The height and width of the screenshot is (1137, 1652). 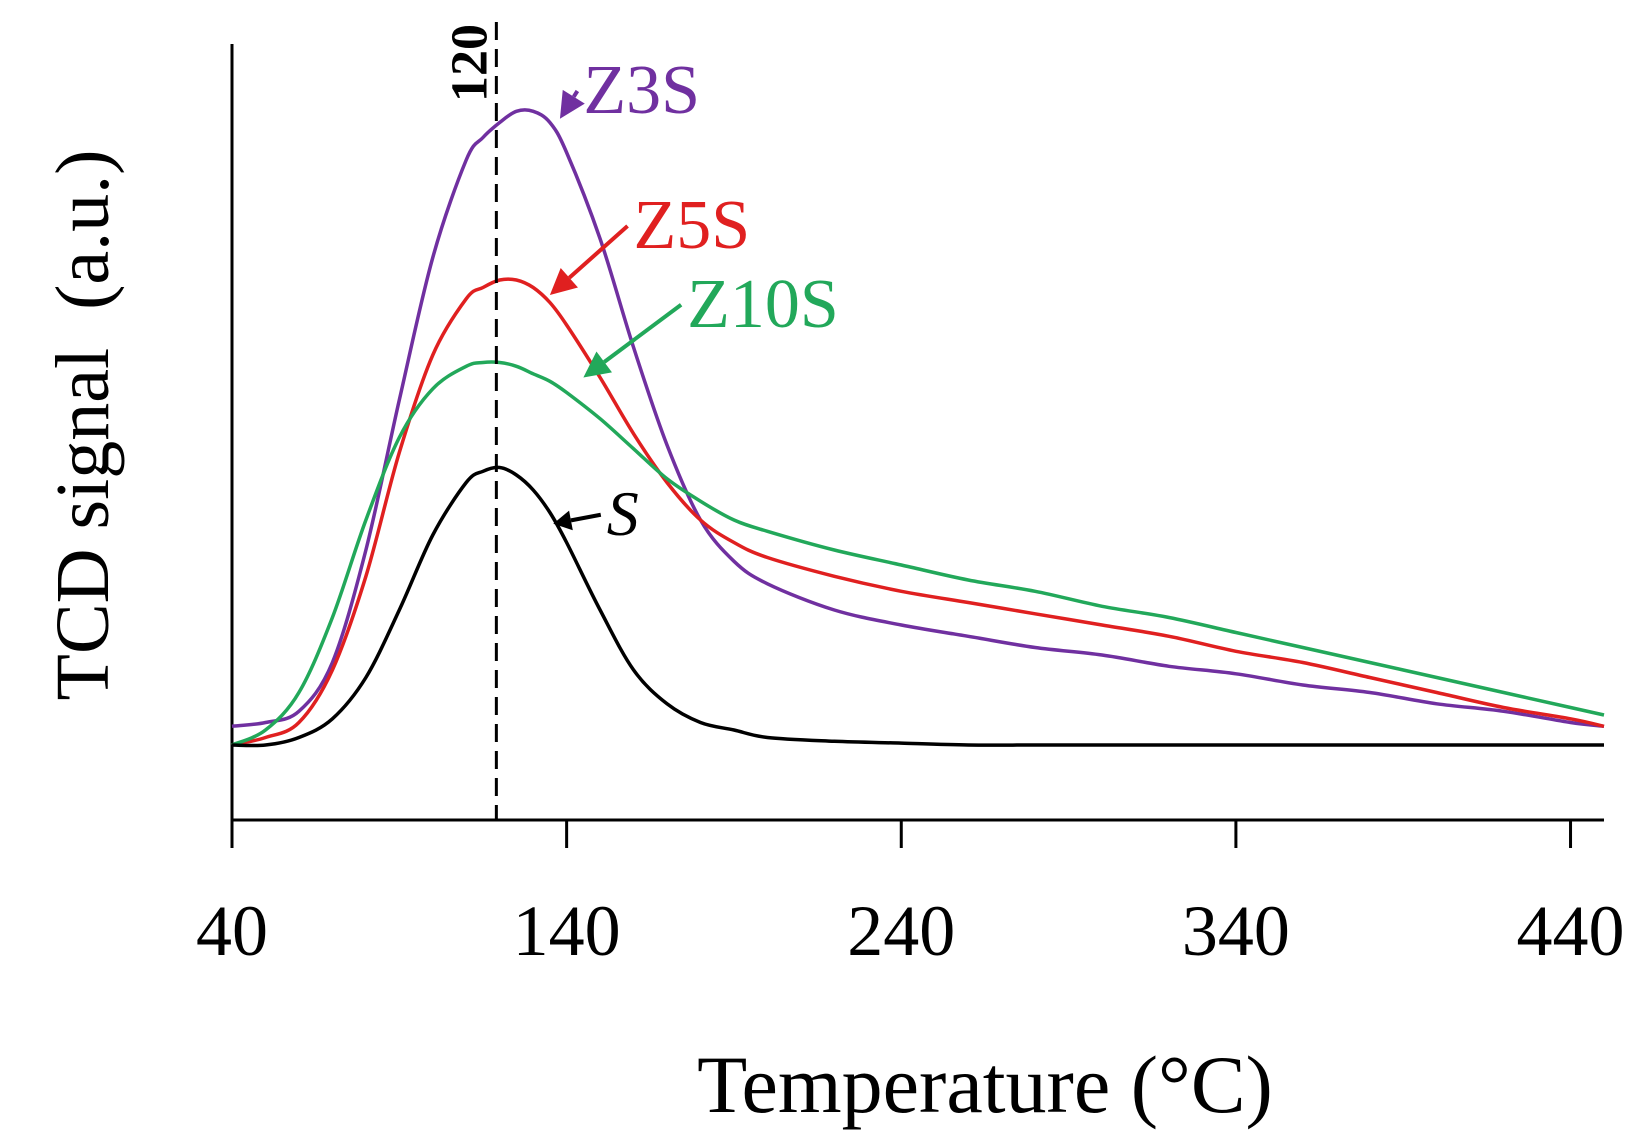 What do you see at coordinates (985, 1084) in the screenshot?
I see `x-axis-label: Temperature (°C)` at bounding box center [985, 1084].